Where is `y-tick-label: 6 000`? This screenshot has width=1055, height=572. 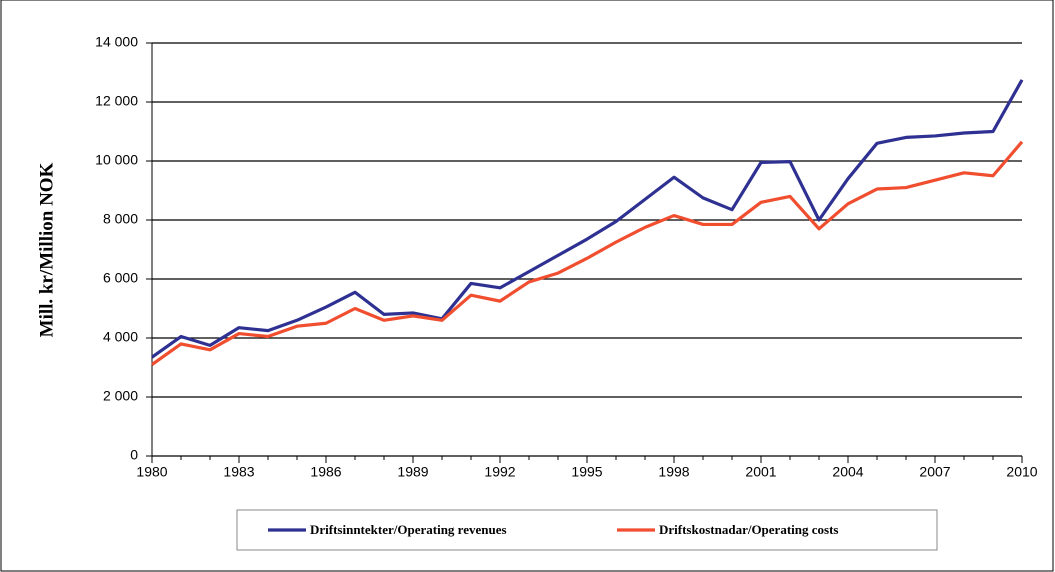
y-tick-label: 6 000 is located at coordinates (120, 278).